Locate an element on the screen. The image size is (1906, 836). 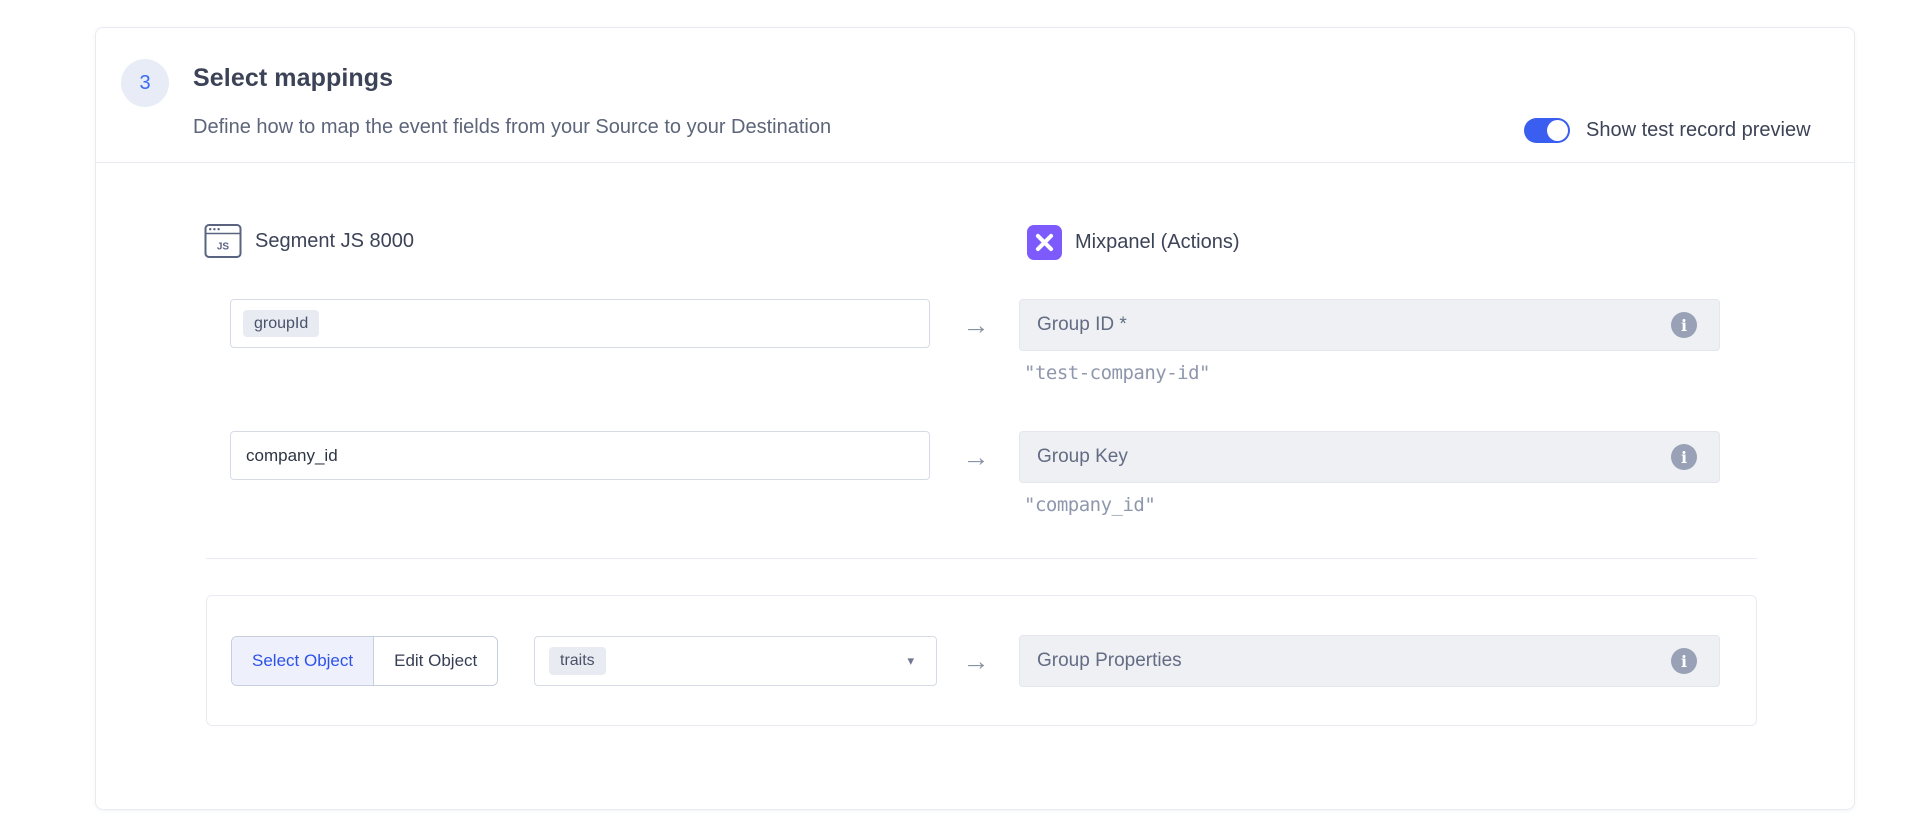
section-divider is located at coordinates (981, 558).